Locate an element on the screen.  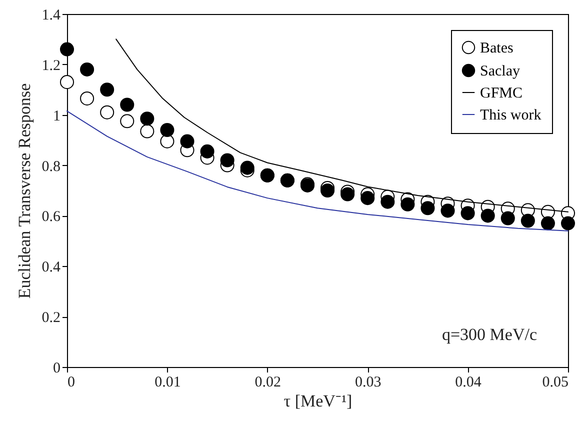
x-tick-label: 0.03 is located at coordinates (368, 382).